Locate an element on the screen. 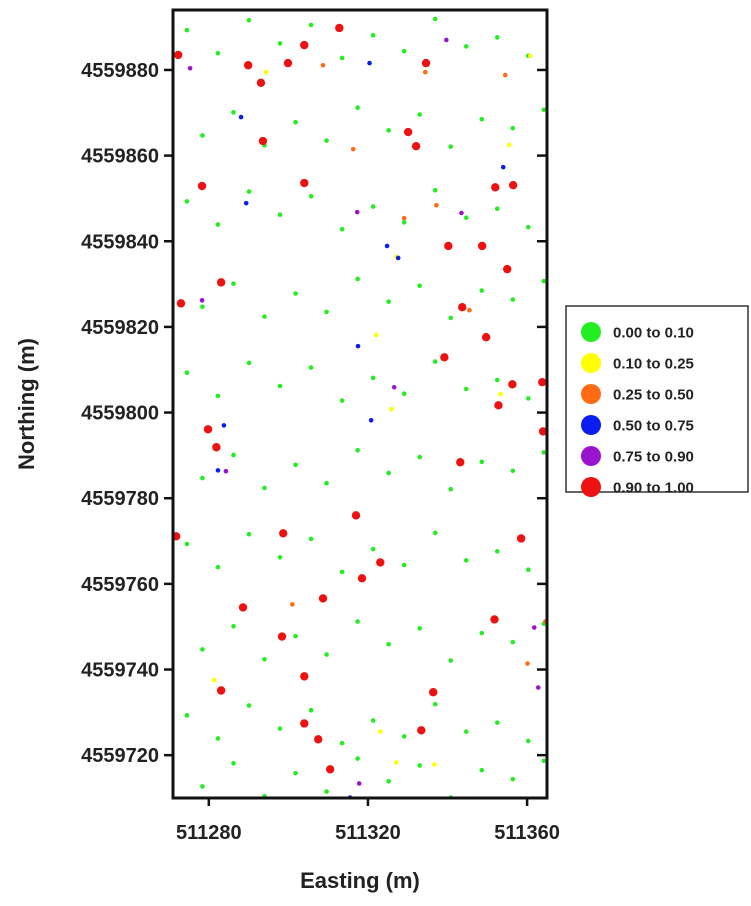 The image size is (751, 906). y-tick-label: 4559820 is located at coordinates (120, 328).